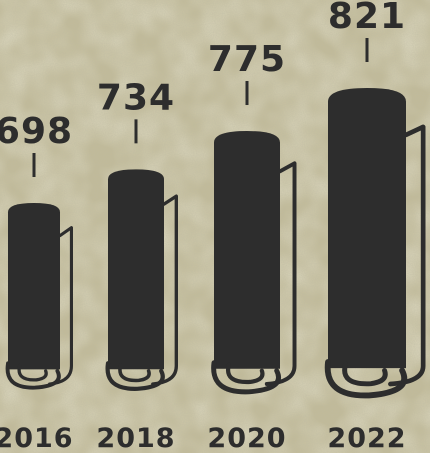  I want to click on x-tick-label: 2022, so click(366, 438).